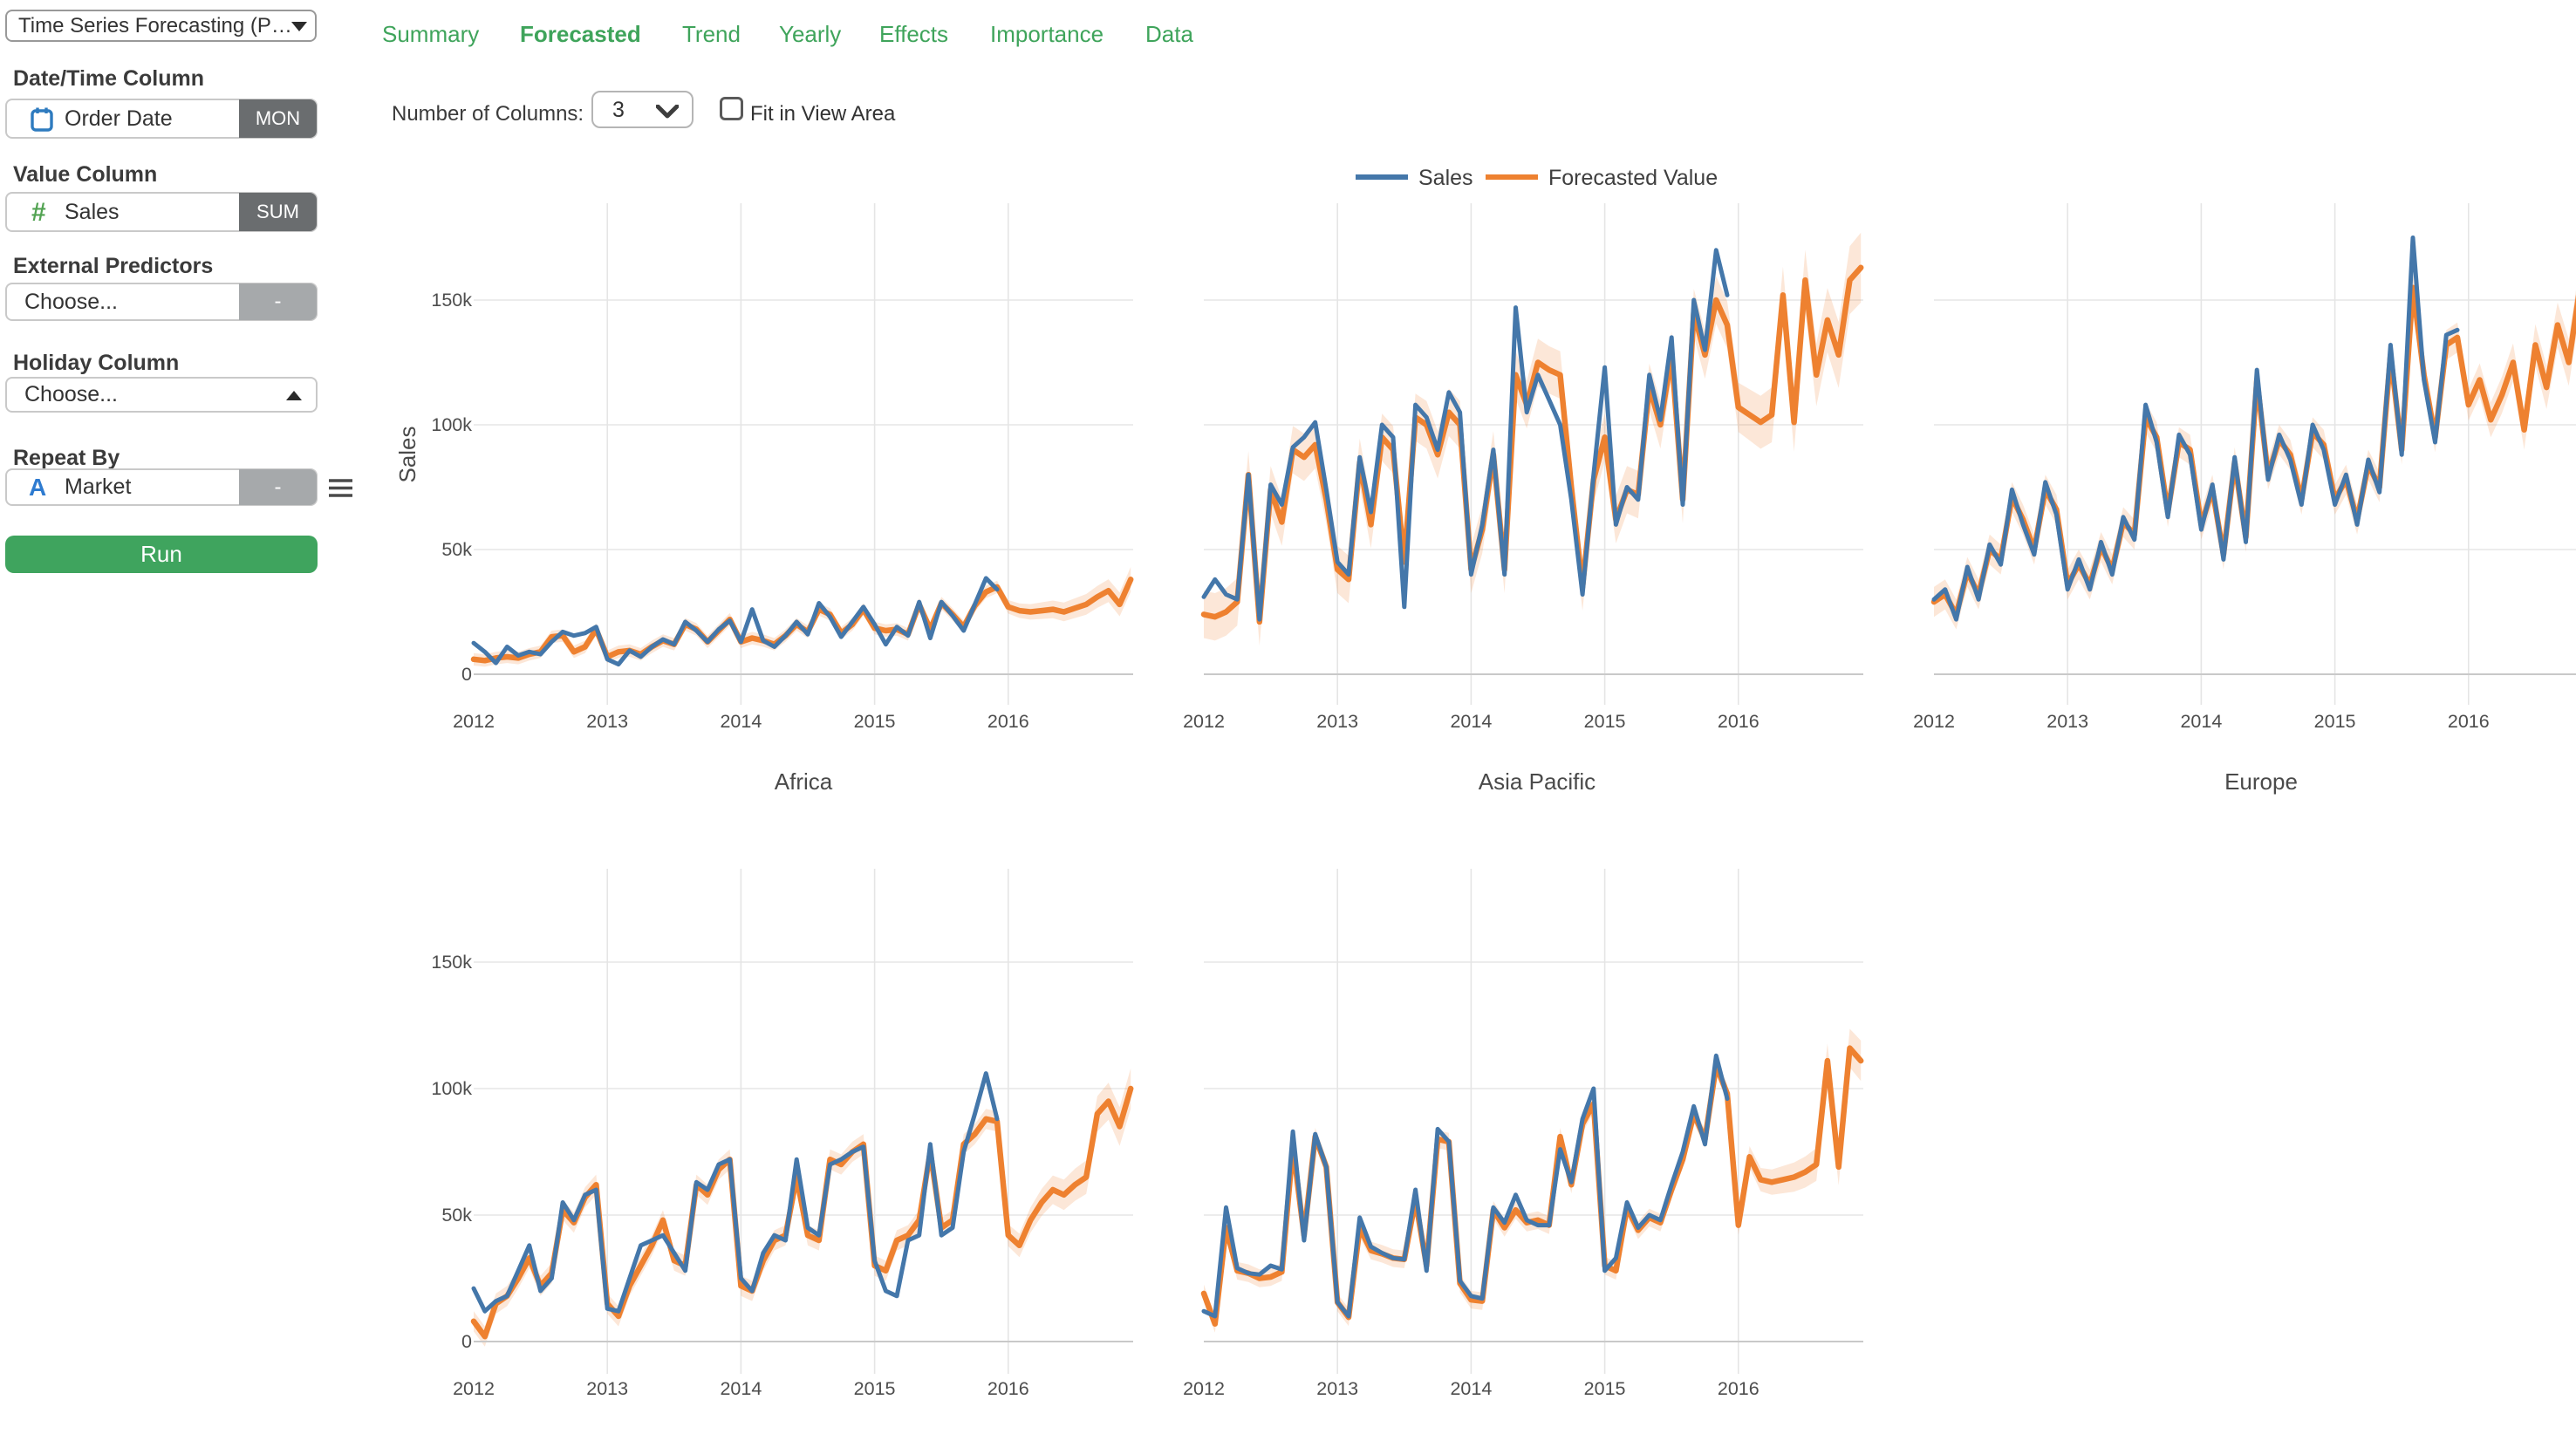 This screenshot has height=1434, width=2576. I want to click on svg-text: Forecasted Value, so click(1633, 178).